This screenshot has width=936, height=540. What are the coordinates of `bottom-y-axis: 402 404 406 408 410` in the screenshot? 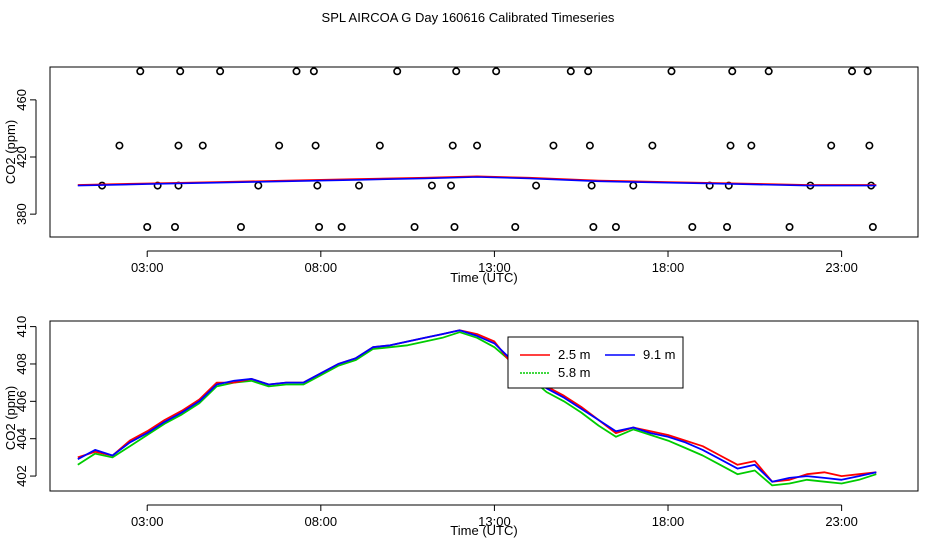 It's located at (25, 401).